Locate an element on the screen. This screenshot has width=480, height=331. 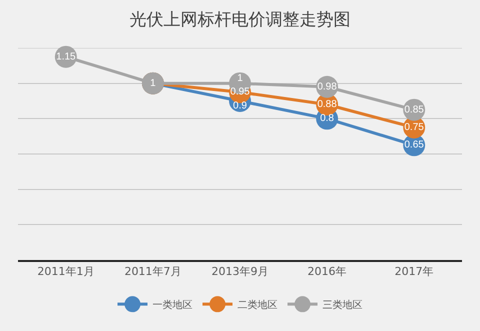
data-label: 0.65 is located at coordinates (414, 145).